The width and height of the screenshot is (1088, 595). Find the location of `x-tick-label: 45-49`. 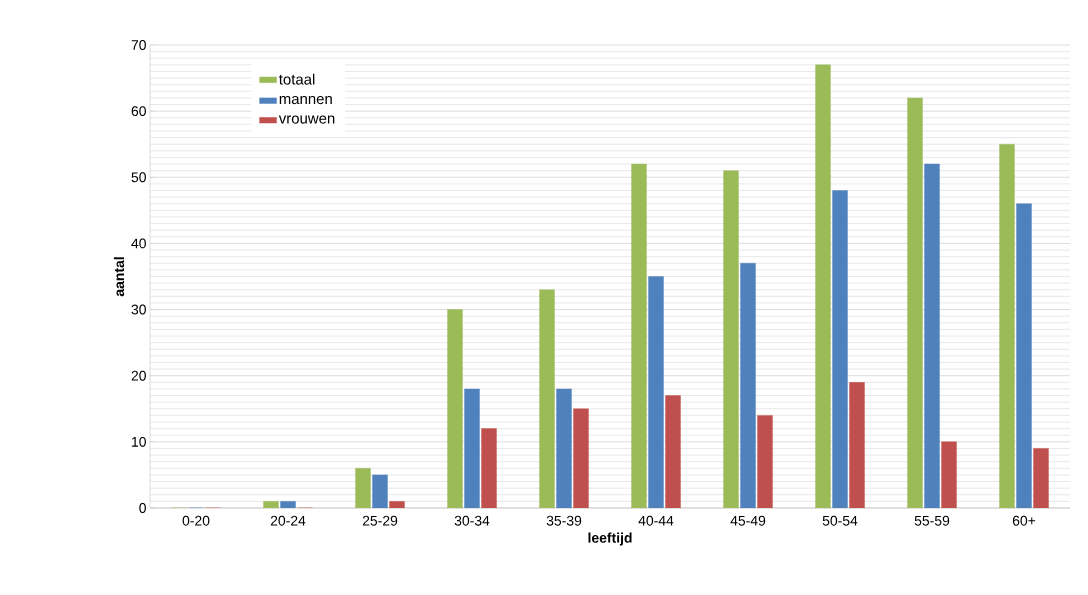

x-tick-label: 45-49 is located at coordinates (748, 520).